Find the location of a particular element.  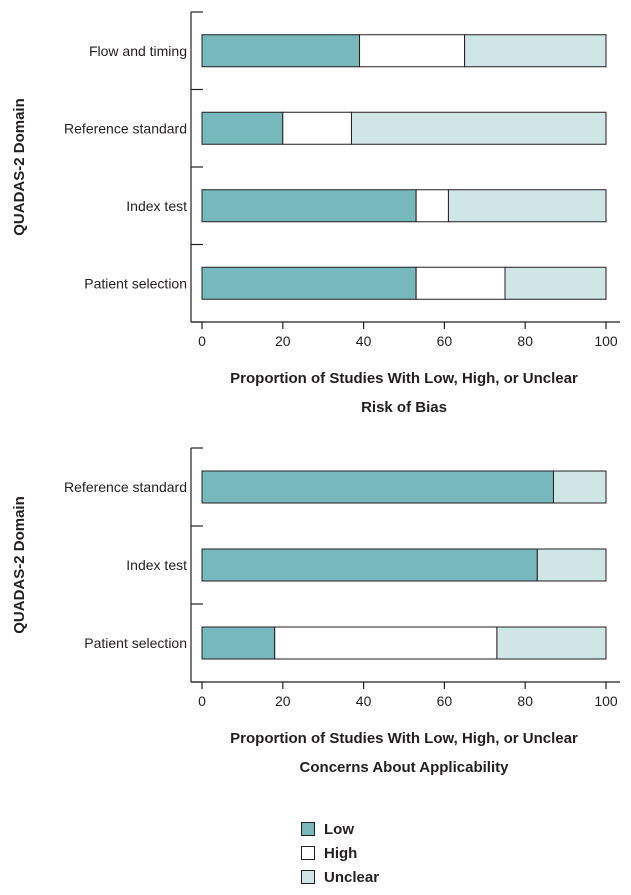

x-axis-title-line: Risk of Bias is located at coordinates (404, 407).